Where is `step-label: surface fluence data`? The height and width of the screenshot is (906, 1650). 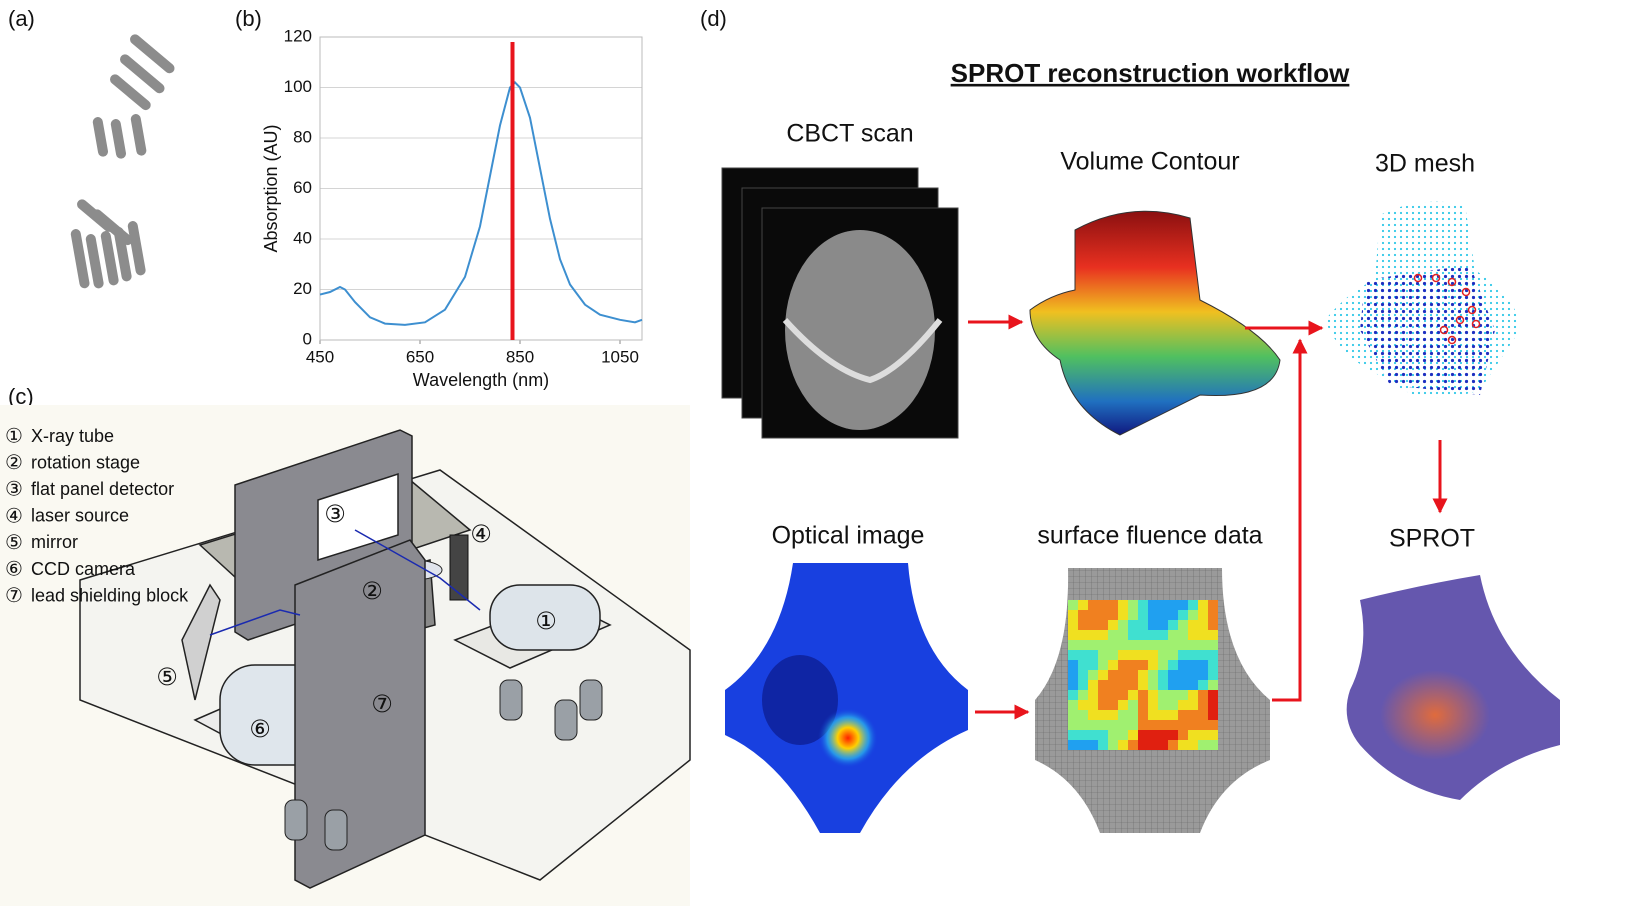
step-label: surface fluence data is located at coordinates (1149, 536).